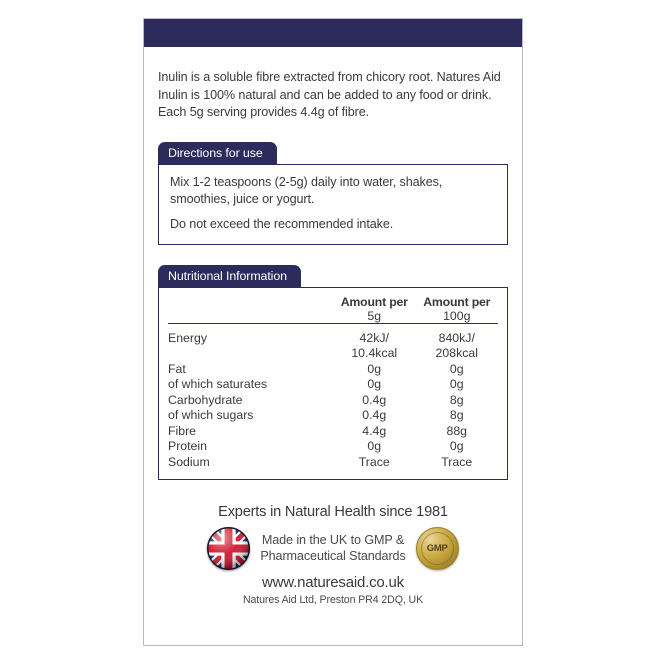  Describe the element at coordinates (333, 33) in the screenshot. I see `top-navy-banner` at that location.